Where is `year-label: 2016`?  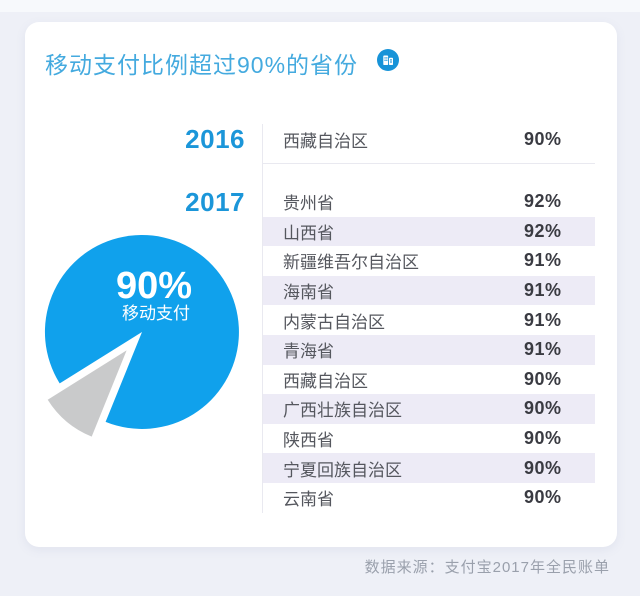 year-label: 2016 is located at coordinates (215, 139).